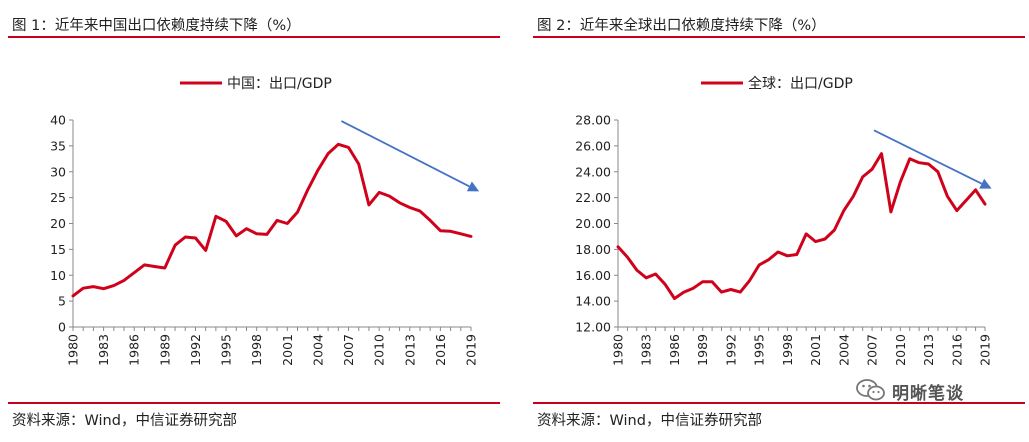 Image resolution: width=1029 pixels, height=442 pixels. I want to click on y-tick-label: 15, so click(58, 249).